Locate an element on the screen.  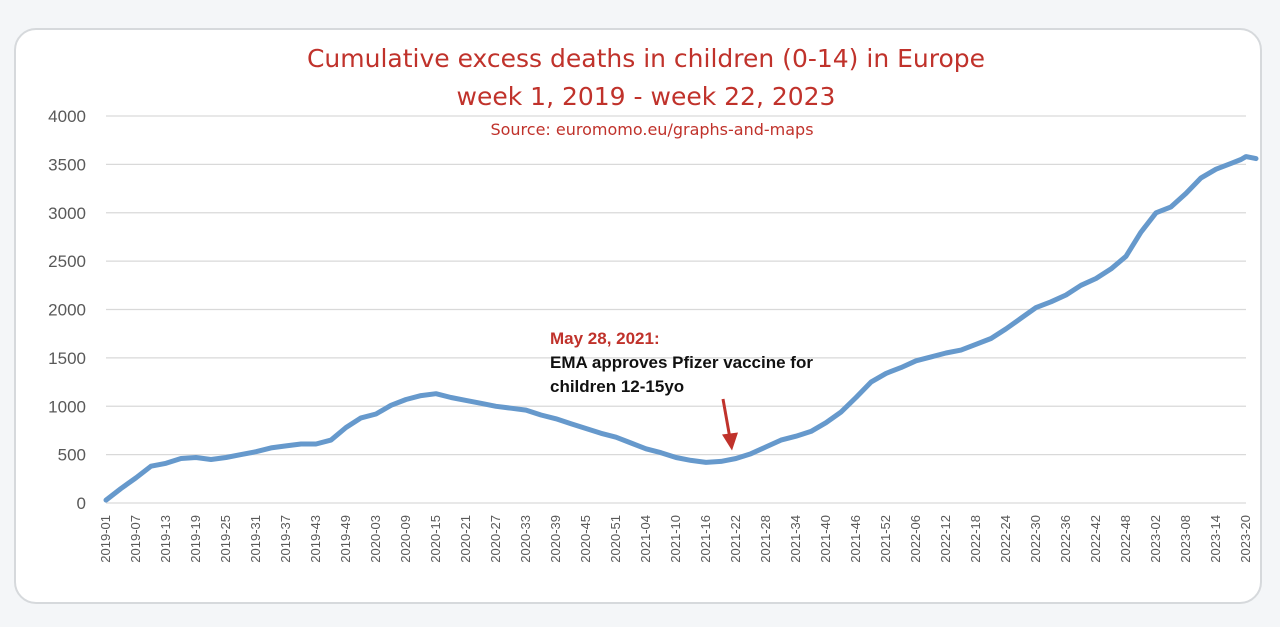
x-tick-label: 2021-40 is located at coordinates (825, 539).